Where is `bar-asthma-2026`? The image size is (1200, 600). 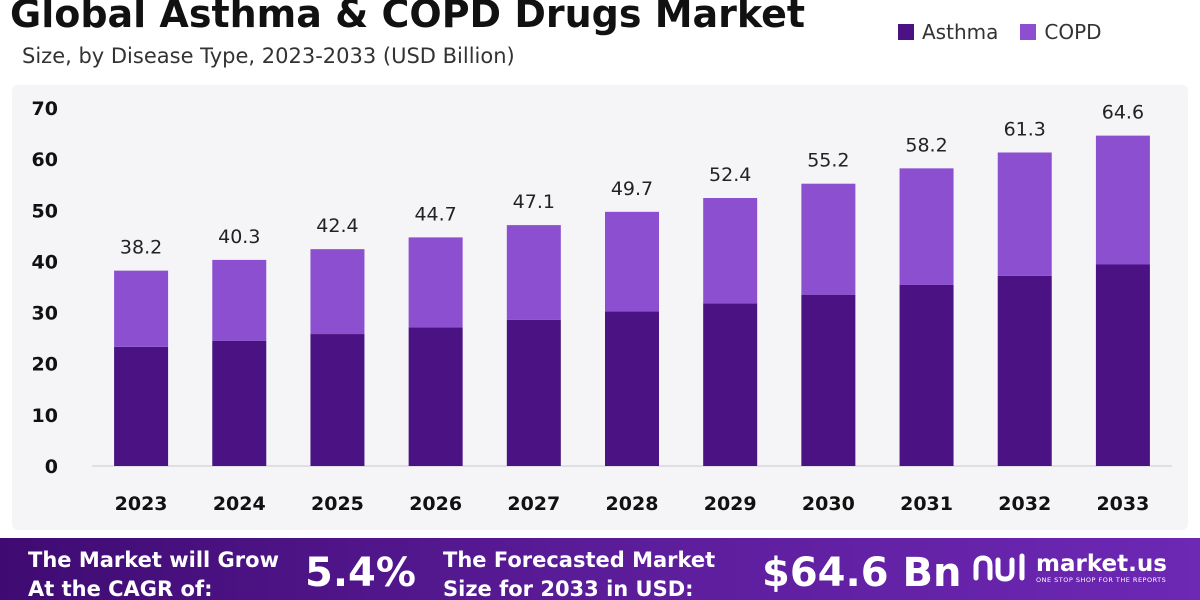 bar-asthma-2026 is located at coordinates (435, 396).